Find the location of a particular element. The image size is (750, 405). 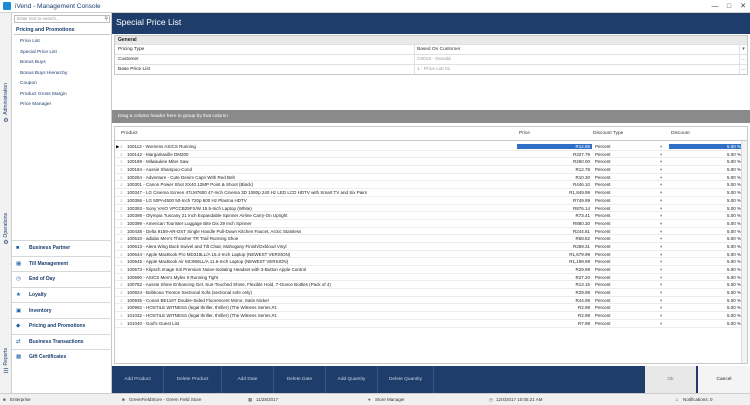

sidebar-item-special-price-list: Special Price List is located at coordinates (38, 52).